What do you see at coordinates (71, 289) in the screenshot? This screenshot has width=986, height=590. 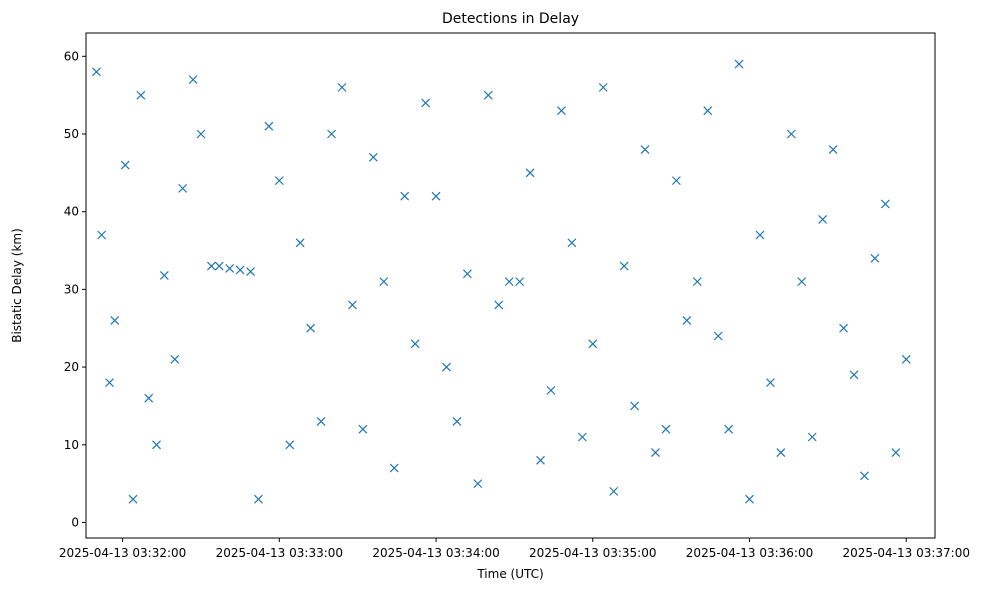 I see `y-tick-label: 30` at bounding box center [71, 289].